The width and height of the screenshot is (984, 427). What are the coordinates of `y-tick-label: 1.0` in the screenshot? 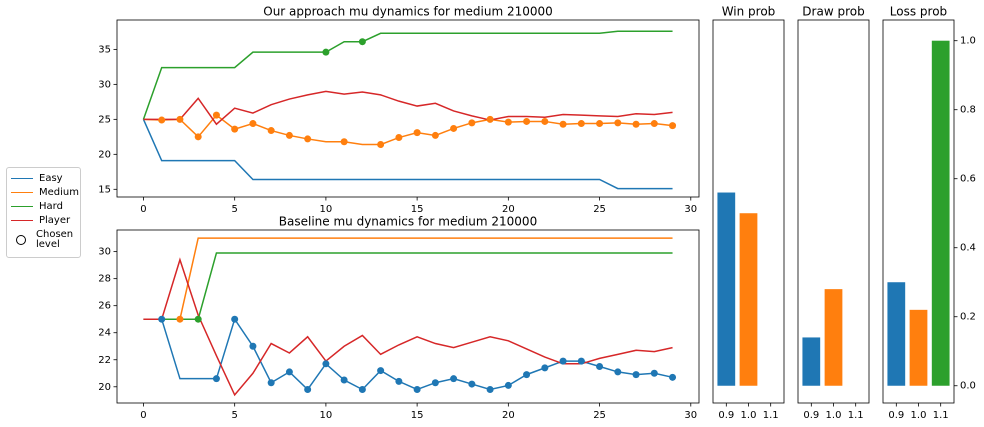 It's located at (968, 41).